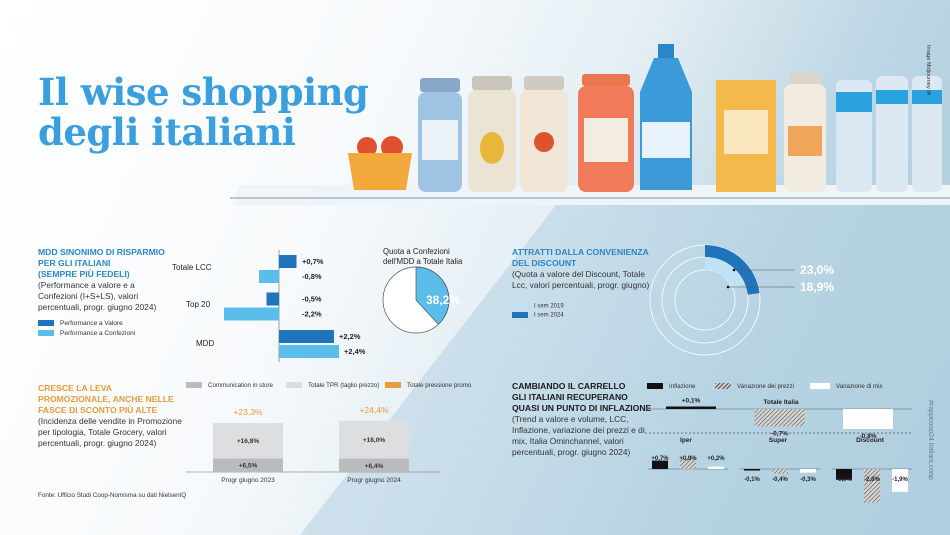 This screenshot has width=950, height=535. Describe the element at coordinates (350, 336) in the screenshot. I see `data-label: +2,2%` at that location.